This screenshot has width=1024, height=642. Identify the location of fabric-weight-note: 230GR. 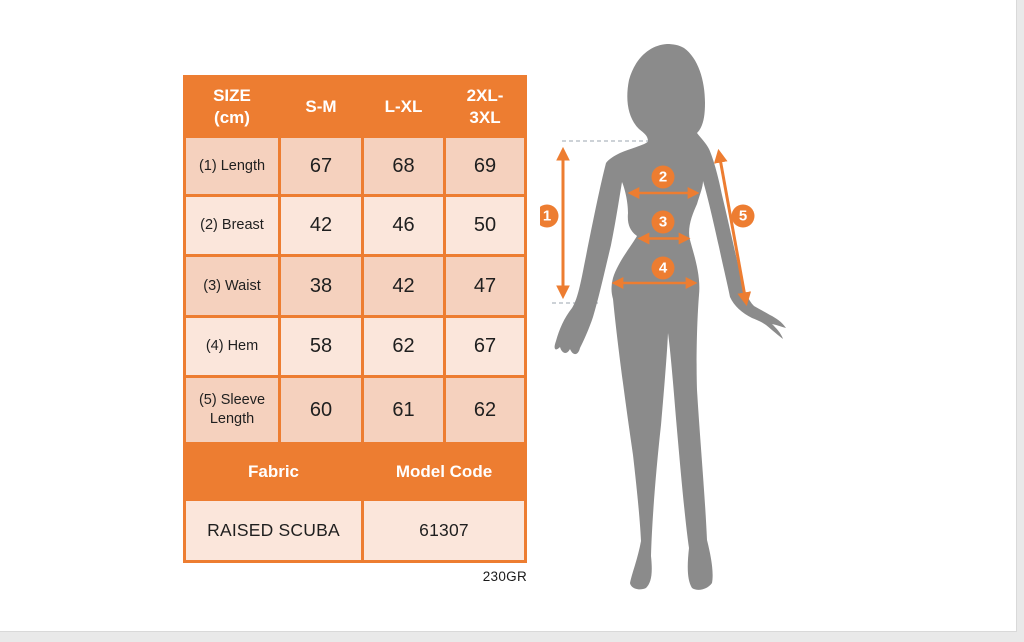
(504, 576).